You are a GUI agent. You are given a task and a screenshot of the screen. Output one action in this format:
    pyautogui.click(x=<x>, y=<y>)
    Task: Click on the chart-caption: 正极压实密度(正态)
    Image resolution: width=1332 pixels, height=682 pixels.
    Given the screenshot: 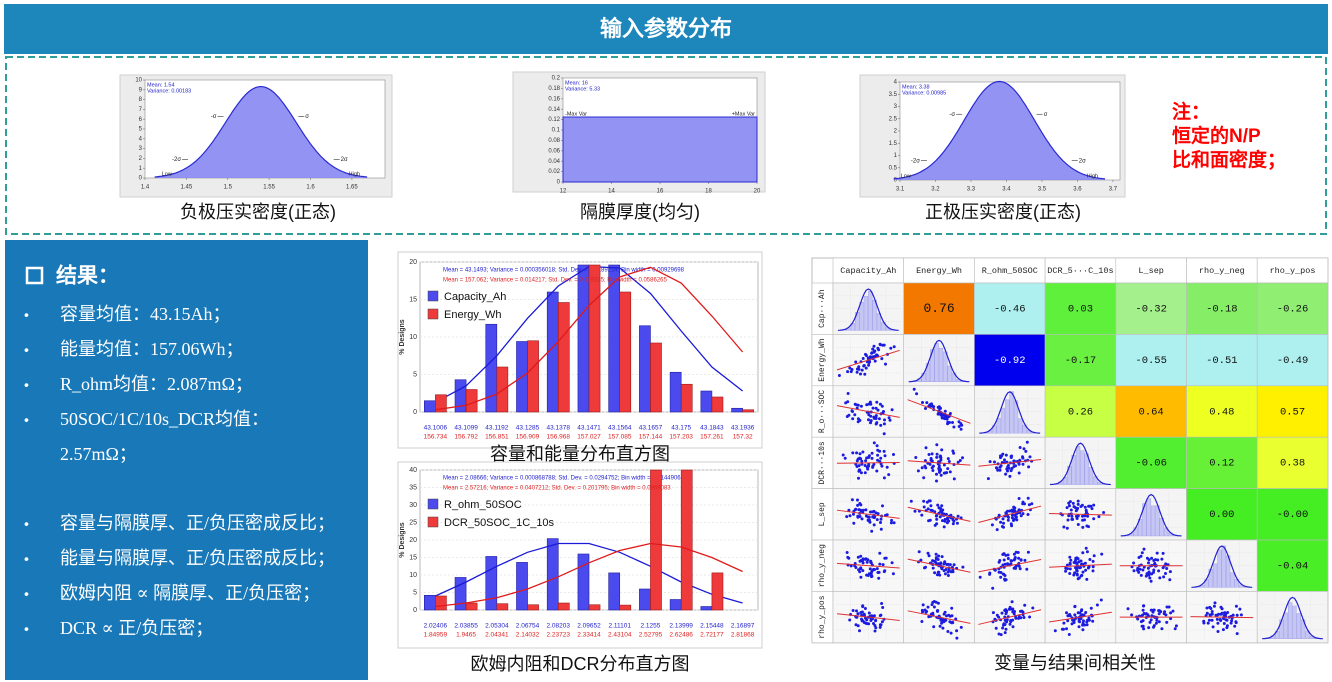 What is the action you would take?
    pyautogui.click(x=1003, y=212)
    